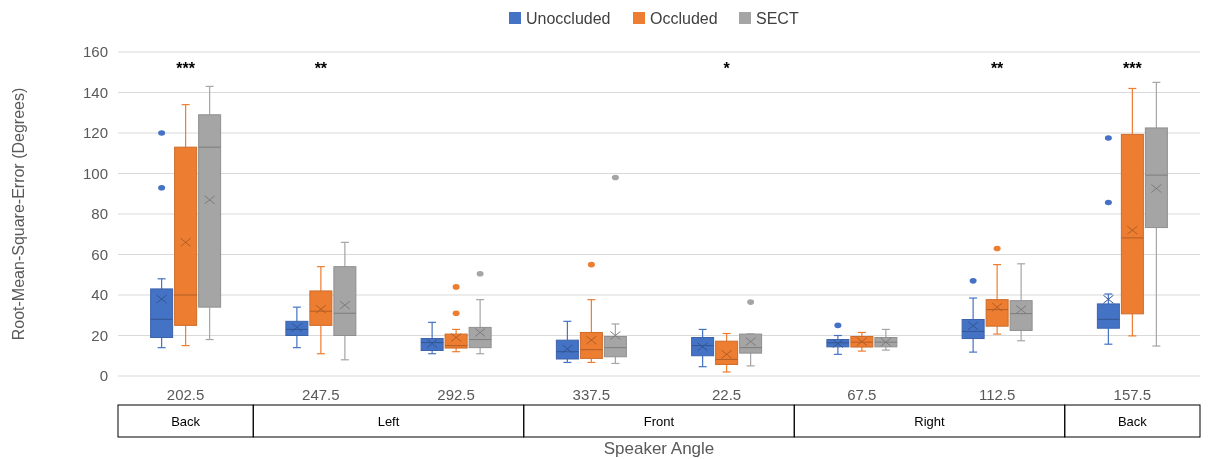 Image resolution: width=1208 pixels, height=459 pixels. Describe the element at coordinates (321, 395) in the screenshot. I see `x-tick-label: 247.5` at that location.